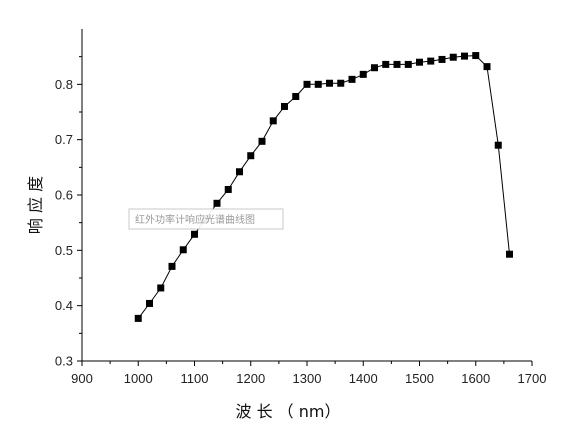 The image size is (570, 425). Describe the element at coordinates (288, 411) in the screenshot. I see `x-axis-title: 波 长 （ nm）` at that location.